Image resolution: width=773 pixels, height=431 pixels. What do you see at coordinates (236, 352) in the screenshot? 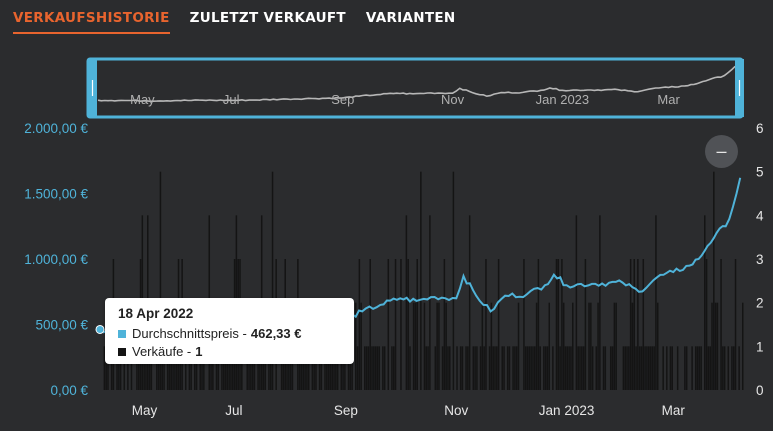
I see `tooltip-sales-row: Verkäufe - 1` at bounding box center [236, 352].